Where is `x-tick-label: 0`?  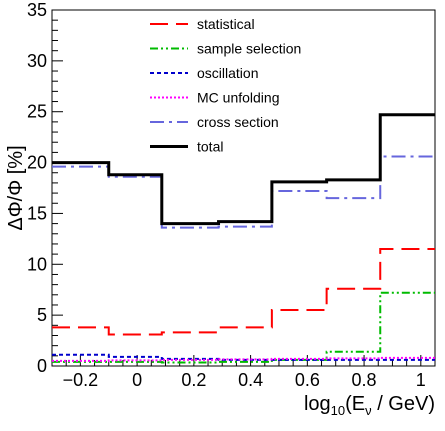 x-tick-label: 0 is located at coordinates (137, 380).